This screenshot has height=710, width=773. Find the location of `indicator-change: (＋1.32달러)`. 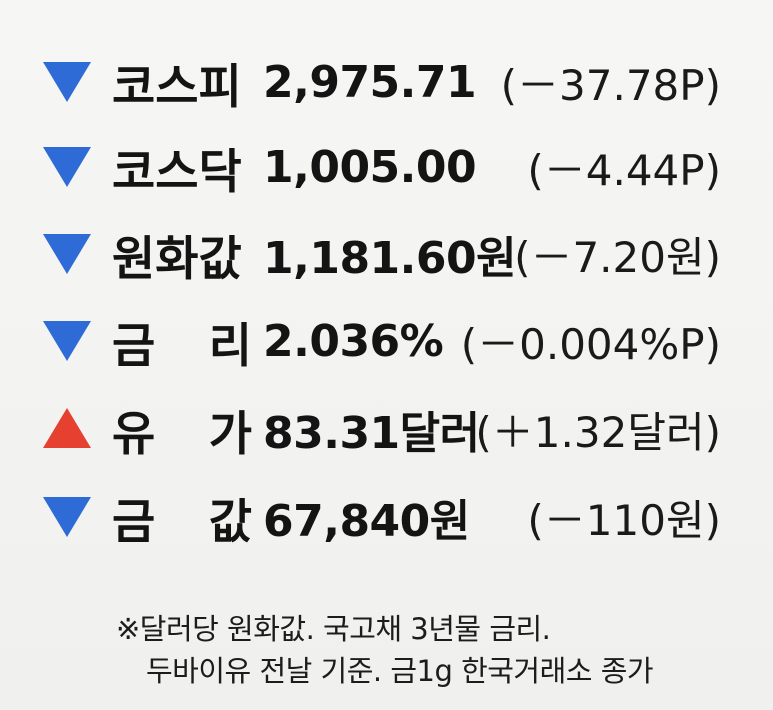

indicator-change: (＋1.32달러) is located at coordinates (598, 432).